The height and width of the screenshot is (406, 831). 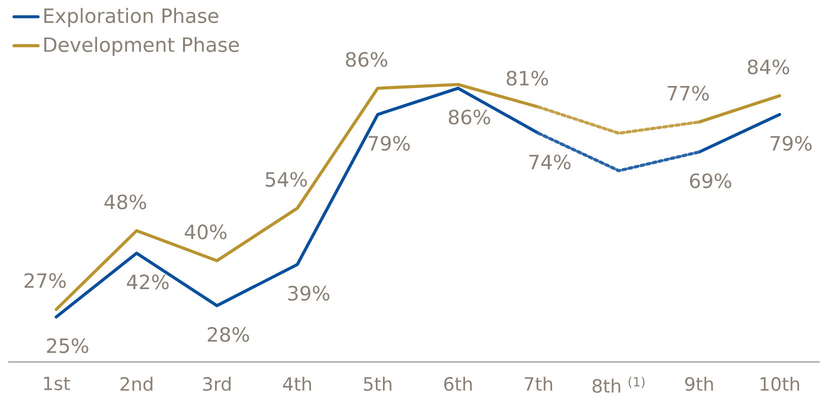 I want to click on data-label: 74%, so click(x=550, y=162).